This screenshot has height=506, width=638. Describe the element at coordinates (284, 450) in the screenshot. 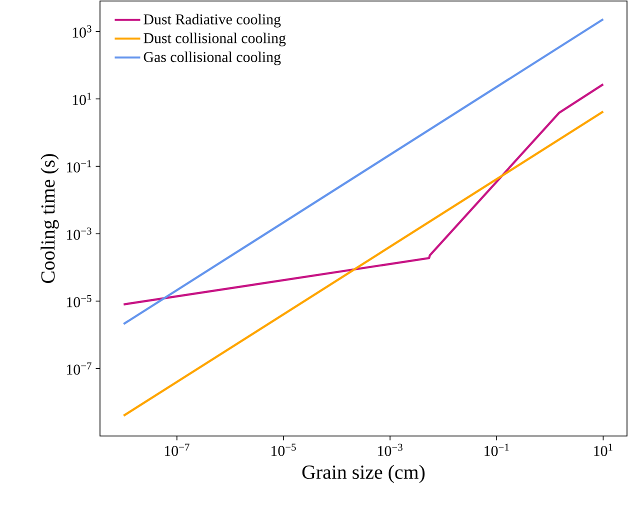

I see `x-tick-label: 10$^{−5}$` at that location.